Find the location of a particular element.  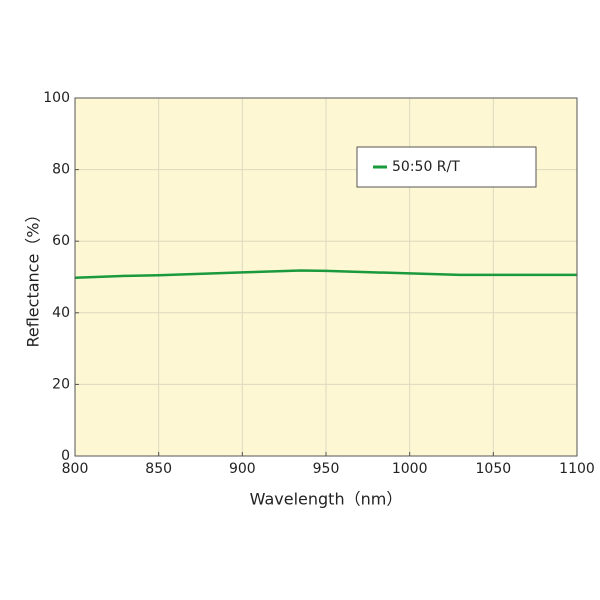

y-tick-label: 80 is located at coordinates (61, 170).